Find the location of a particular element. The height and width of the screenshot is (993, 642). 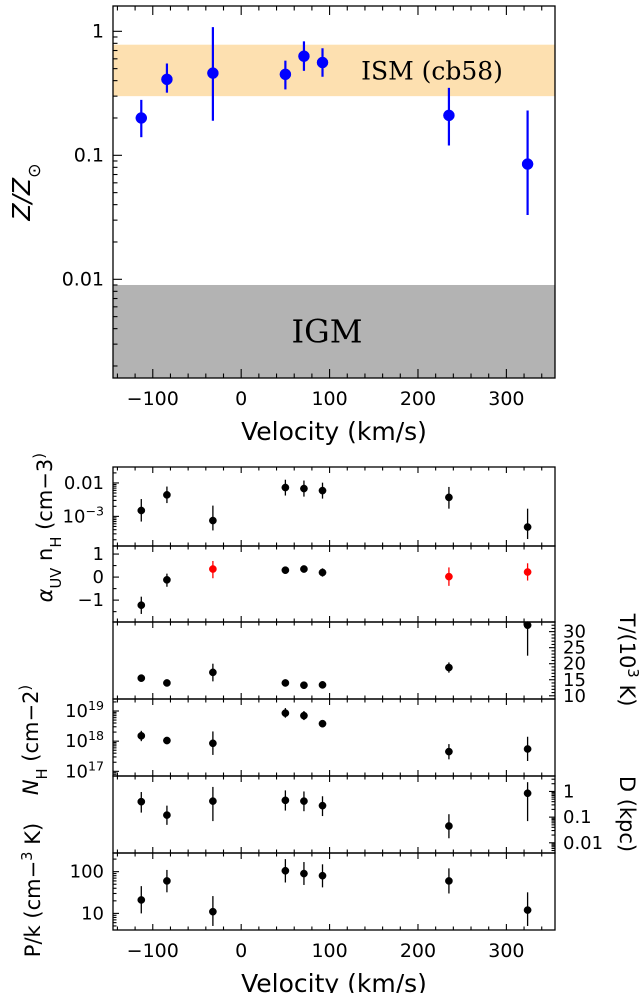

panel-temperature-ytick-label-0: 10 is located at coordinates (574, 696).